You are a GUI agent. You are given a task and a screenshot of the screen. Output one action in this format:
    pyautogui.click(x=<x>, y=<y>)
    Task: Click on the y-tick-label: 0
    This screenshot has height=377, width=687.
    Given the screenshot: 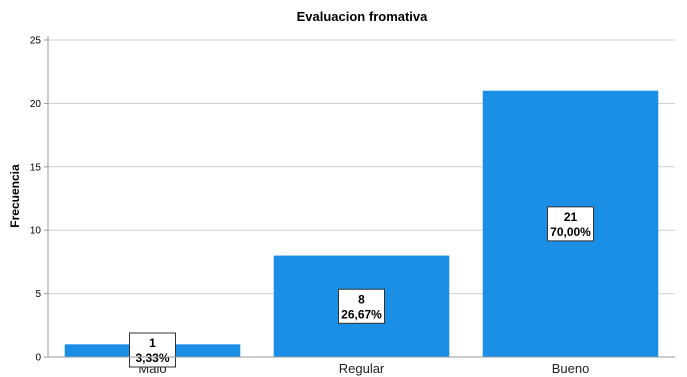 What is the action you would take?
    pyautogui.click(x=38, y=358)
    